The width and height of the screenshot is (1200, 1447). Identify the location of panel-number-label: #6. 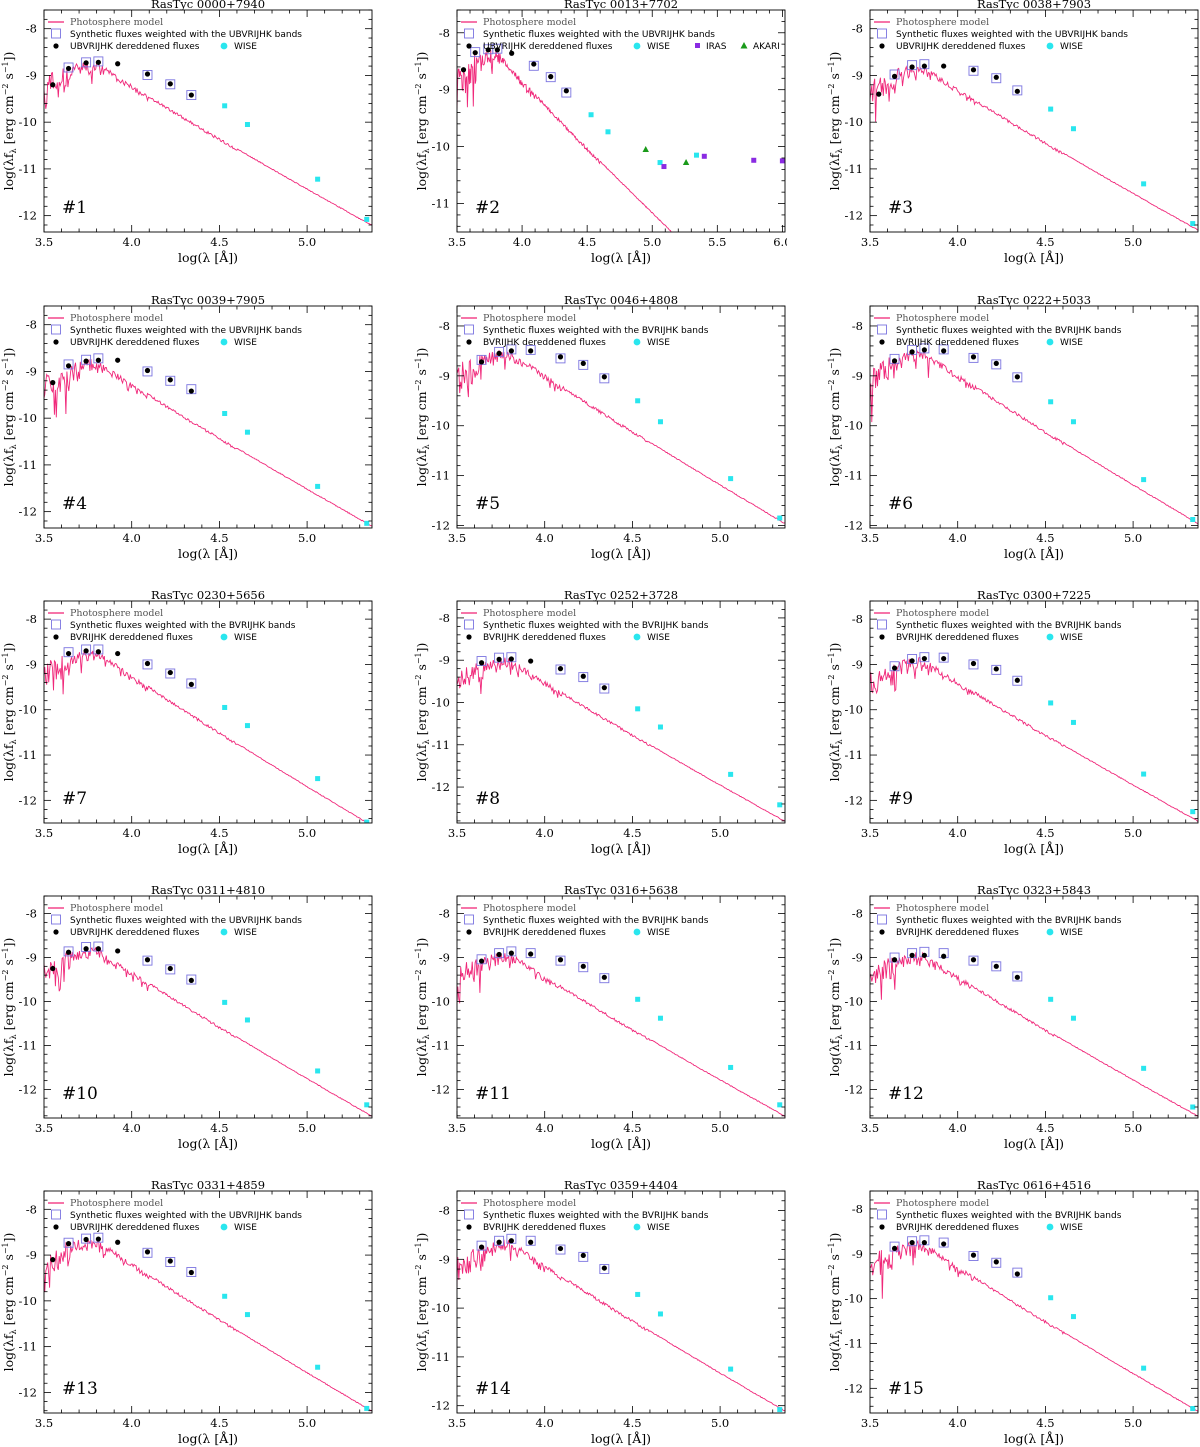
(900, 504).